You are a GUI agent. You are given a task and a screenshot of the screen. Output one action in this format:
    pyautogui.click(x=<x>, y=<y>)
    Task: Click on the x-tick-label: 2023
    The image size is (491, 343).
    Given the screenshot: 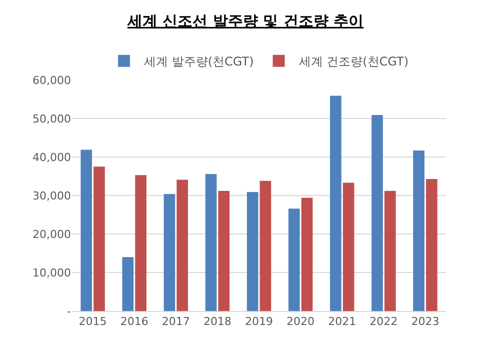 What is the action you would take?
    pyautogui.click(x=425, y=321)
    